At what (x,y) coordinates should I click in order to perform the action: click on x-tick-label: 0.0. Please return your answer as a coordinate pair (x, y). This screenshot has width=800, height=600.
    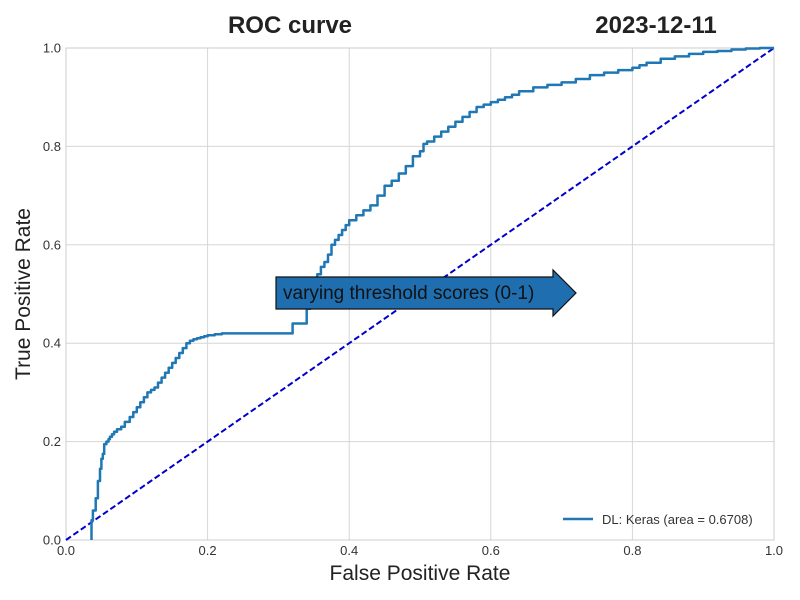
    Looking at the image, I should click on (66, 550).